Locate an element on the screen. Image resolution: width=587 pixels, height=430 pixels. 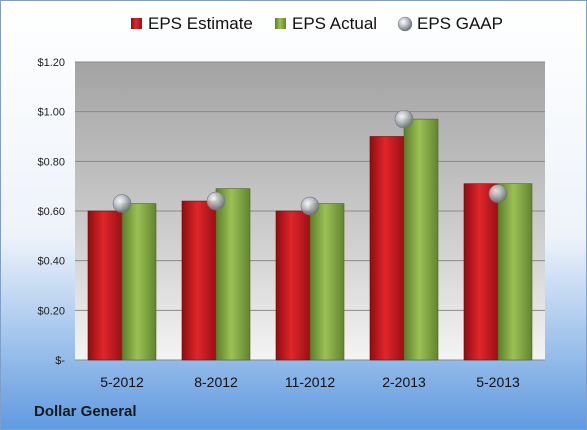
company-label: Dollar General is located at coordinates (85, 411).